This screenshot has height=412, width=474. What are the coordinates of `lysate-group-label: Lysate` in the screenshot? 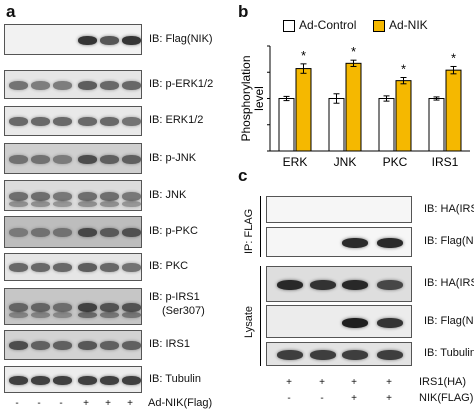 It's located at (249, 321).